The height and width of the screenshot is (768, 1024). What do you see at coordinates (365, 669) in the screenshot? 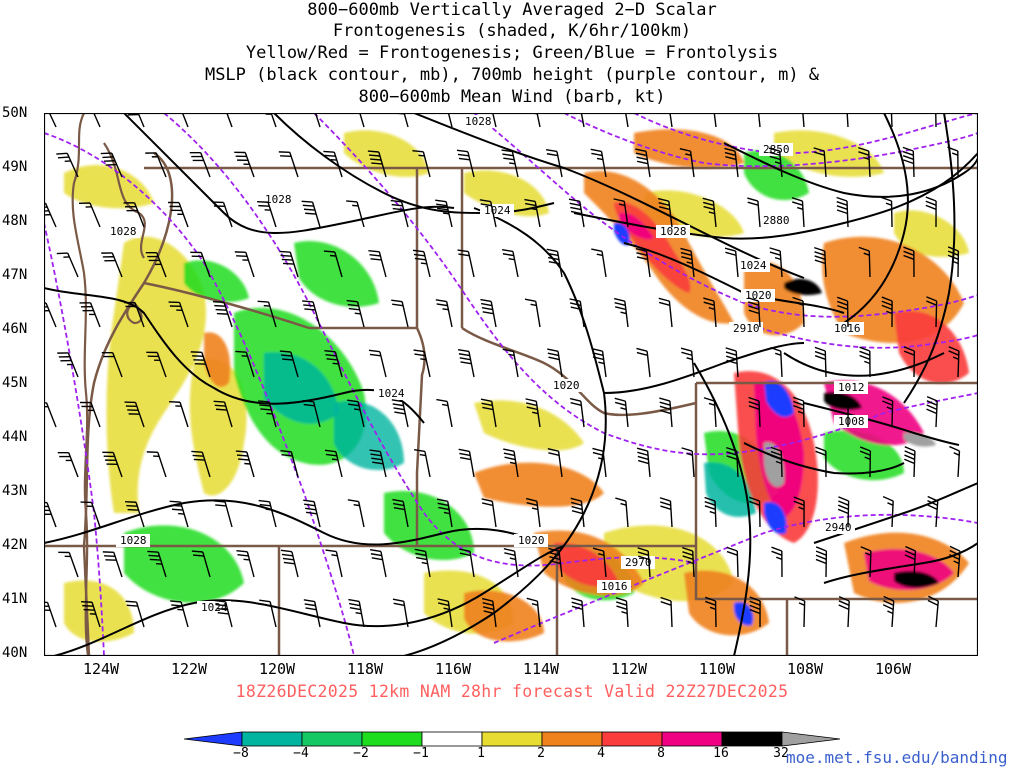
I see `lon-label-118w: 118W` at bounding box center [365, 669].